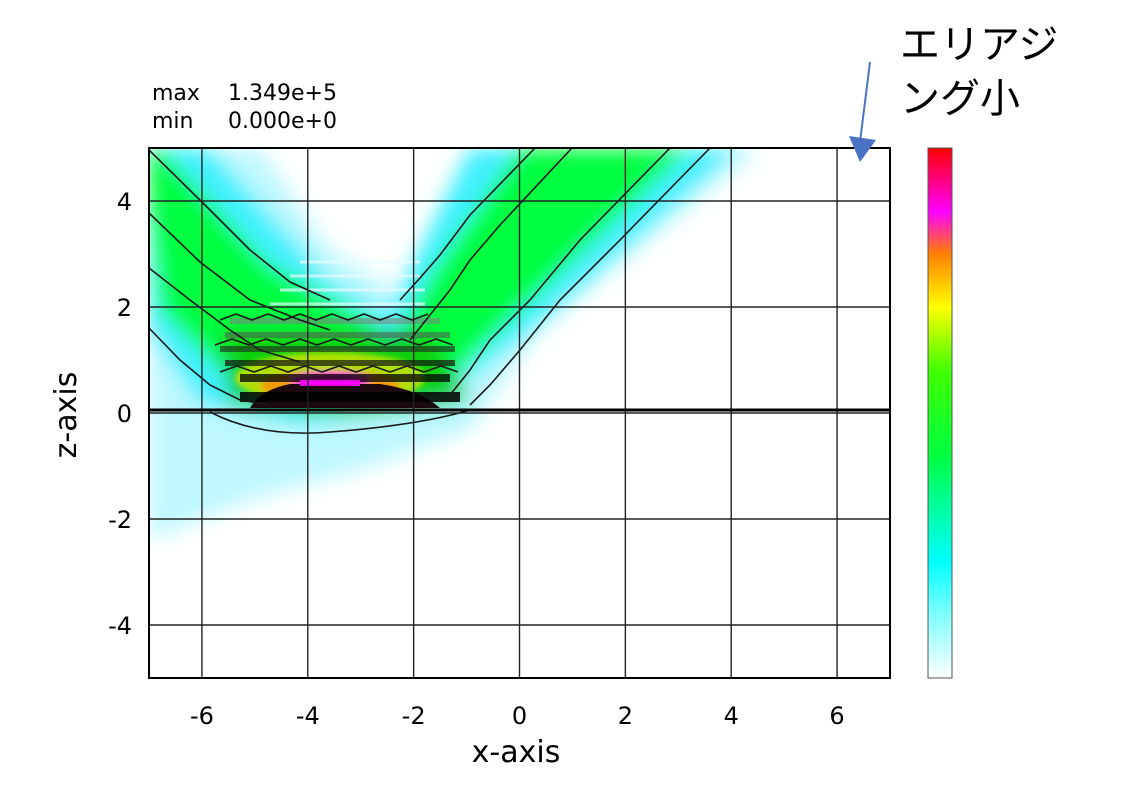  I want to click on y-tick-label: 0, so click(124, 414).